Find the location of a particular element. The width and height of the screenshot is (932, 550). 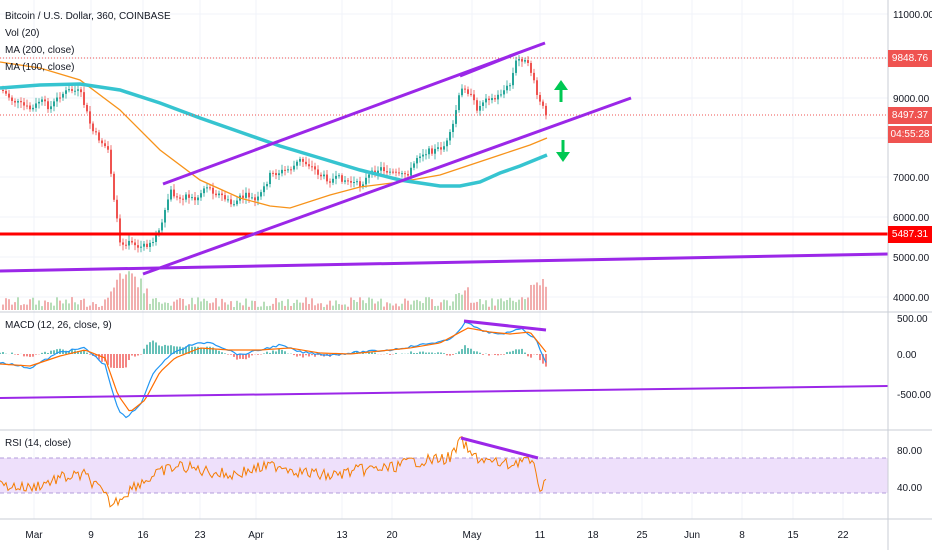

rsi-tick-label: 40.00 is located at coordinates (909, 488).